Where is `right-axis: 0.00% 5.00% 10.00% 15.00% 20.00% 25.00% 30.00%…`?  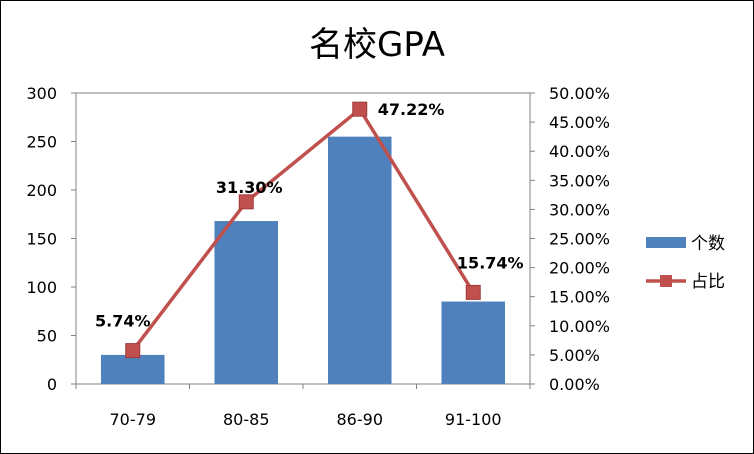 right-axis: 0.00% 5.00% 10.00% 15.00% 20.00% 25.00% 30.00%… is located at coordinates (570, 239).